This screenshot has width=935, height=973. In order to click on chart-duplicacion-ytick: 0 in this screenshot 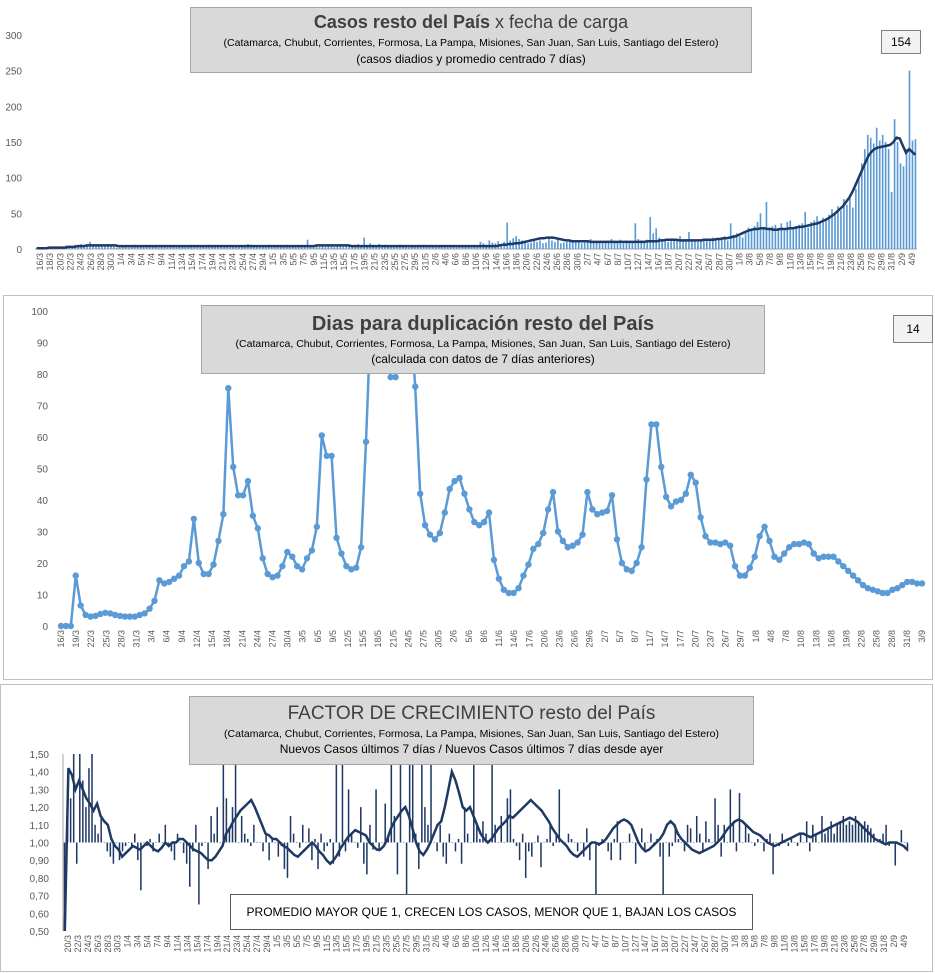, I will do `click(45, 627)`.